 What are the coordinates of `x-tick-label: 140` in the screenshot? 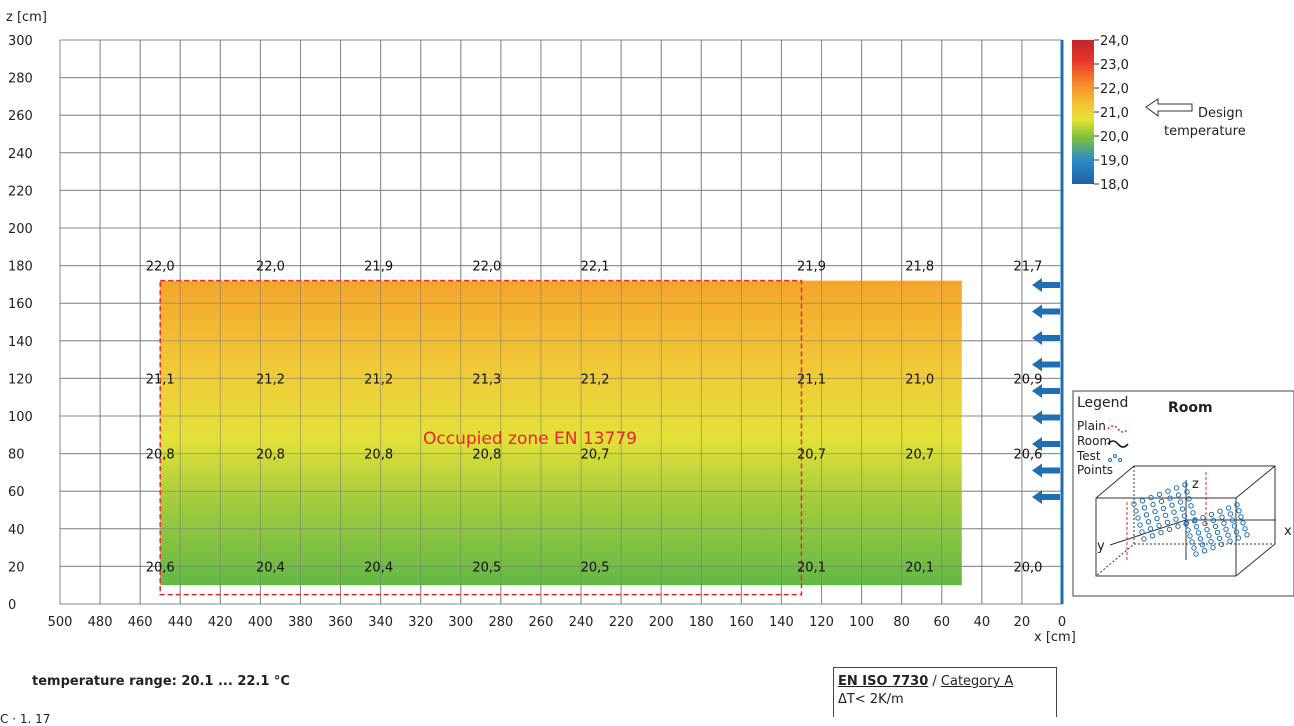 It's located at (781, 622).